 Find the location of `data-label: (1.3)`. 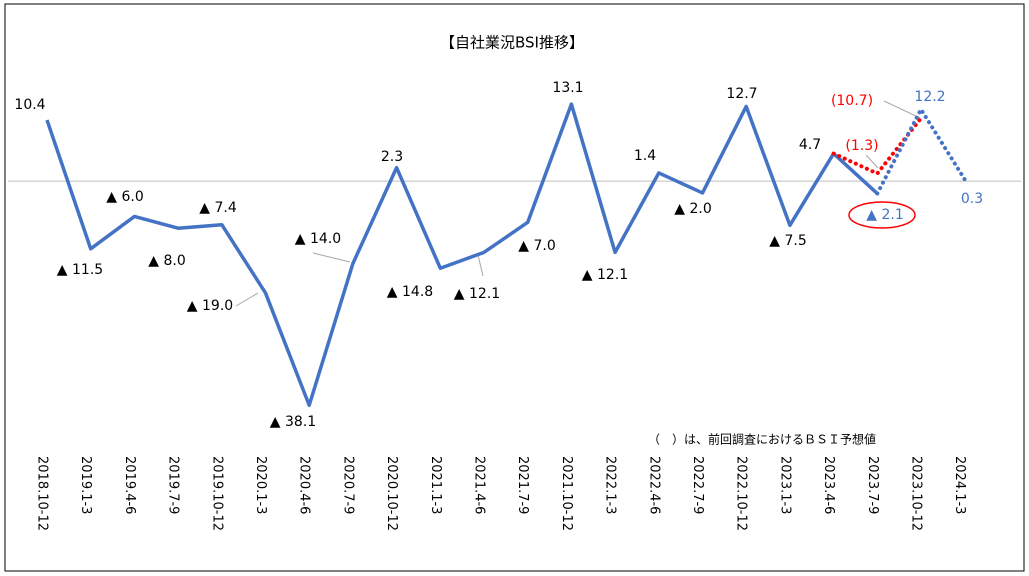

data-label: (1.3) is located at coordinates (861, 146).